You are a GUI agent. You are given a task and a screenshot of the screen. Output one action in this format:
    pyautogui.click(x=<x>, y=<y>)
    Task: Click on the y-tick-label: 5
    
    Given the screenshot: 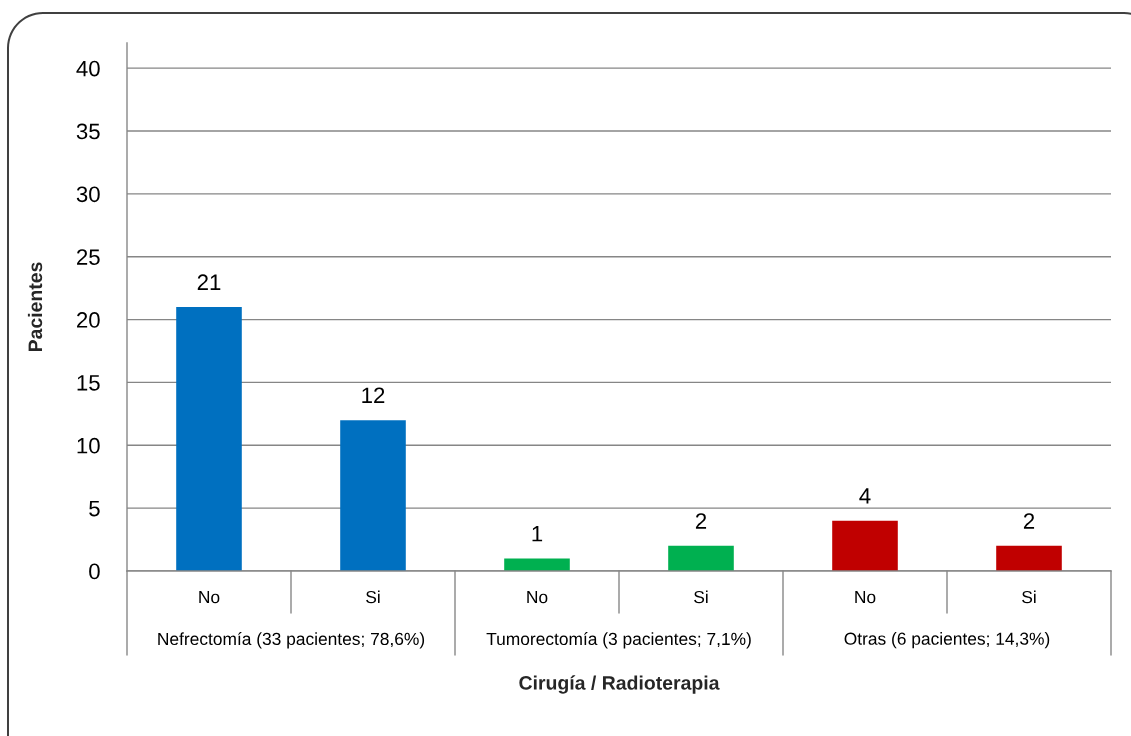 What is the action you would take?
    pyautogui.click(x=94, y=508)
    